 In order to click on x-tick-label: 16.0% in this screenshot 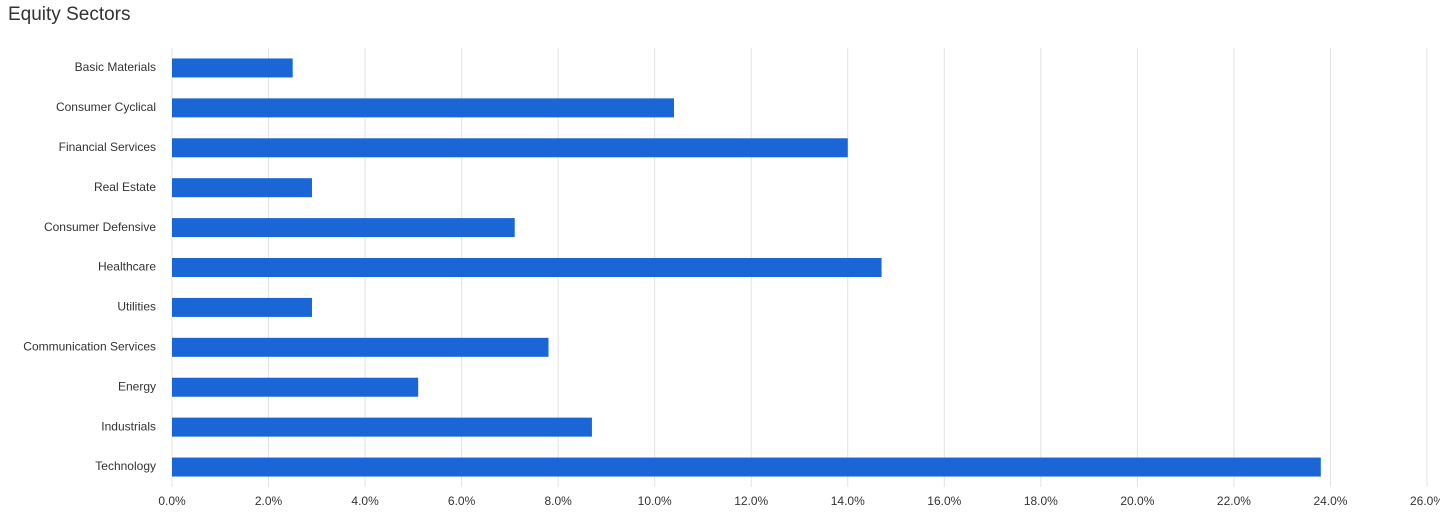, I will do `click(944, 501)`.